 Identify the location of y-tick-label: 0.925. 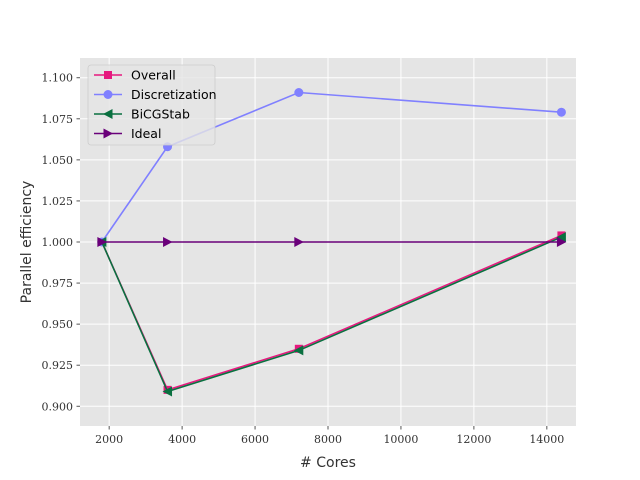
(58, 365).